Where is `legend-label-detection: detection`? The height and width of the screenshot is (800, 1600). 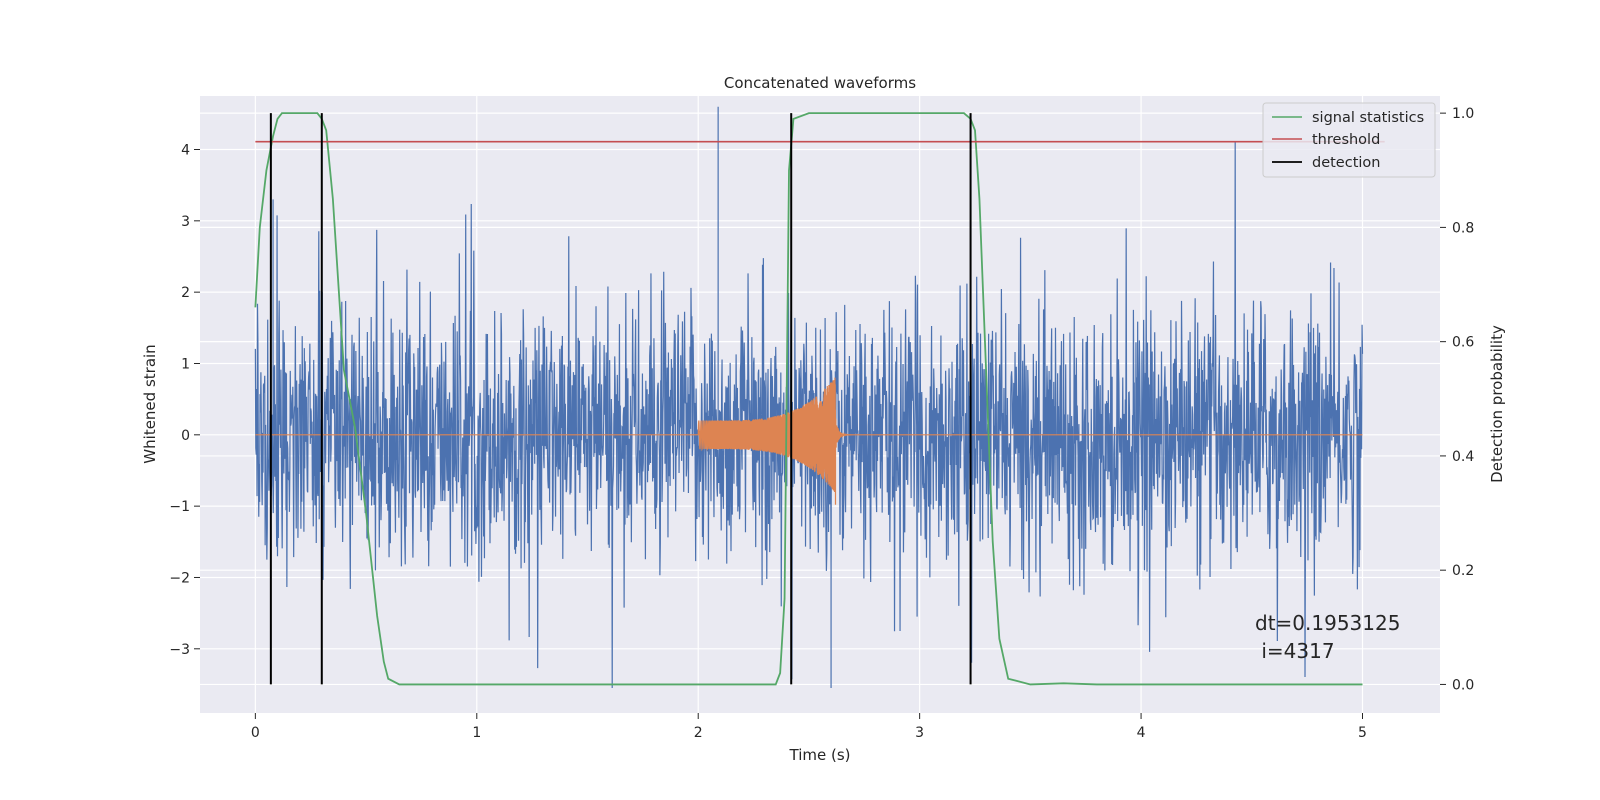
legend-label-detection: detection is located at coordinates (1346, 163).